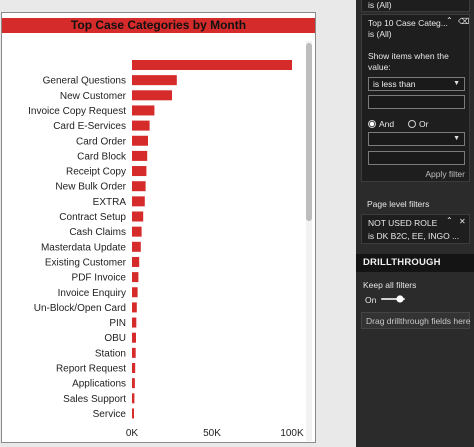 Image resolution: width=474 pixels, height=447 pixels. Describe the element at coordinates (83, 247) in the screenshot. I see `category-label: Masterdata Update` at that location.